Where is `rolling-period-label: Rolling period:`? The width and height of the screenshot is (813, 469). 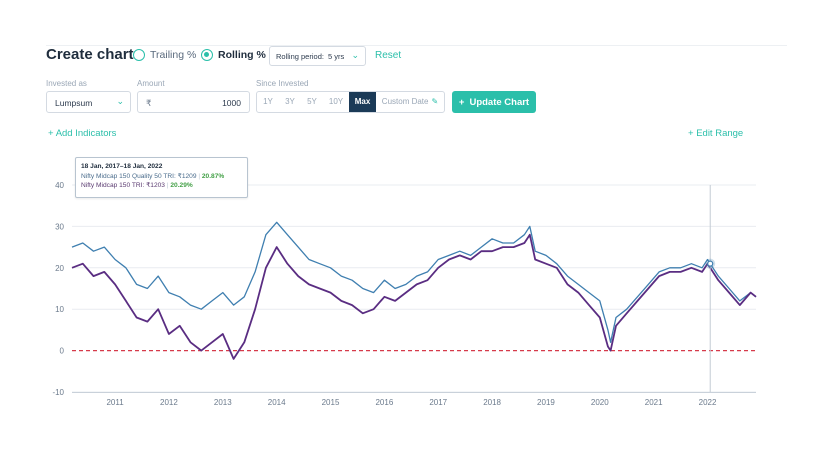 rolling-period-label: Rolling period: is located at coordinates (300, 56).